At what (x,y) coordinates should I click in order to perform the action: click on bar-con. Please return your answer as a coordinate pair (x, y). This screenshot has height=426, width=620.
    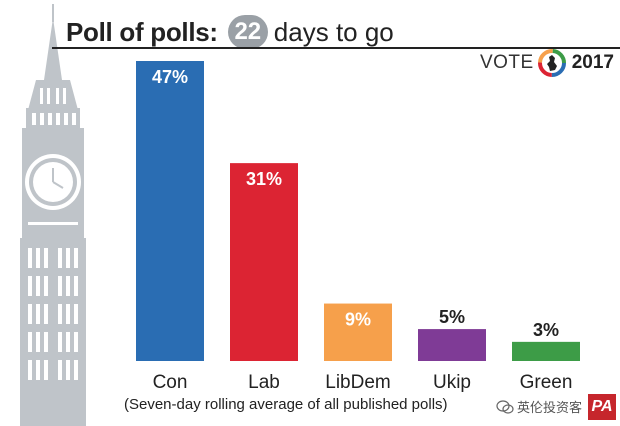
    Looking at the image, I should click on (170, 211).